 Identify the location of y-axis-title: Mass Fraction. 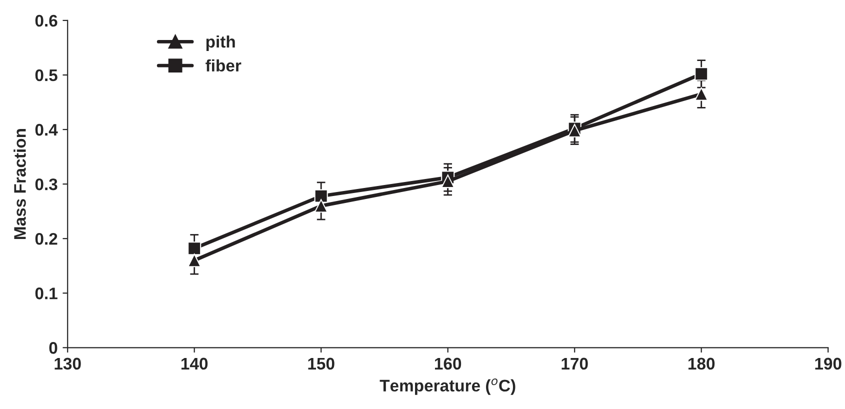
(20, 184).